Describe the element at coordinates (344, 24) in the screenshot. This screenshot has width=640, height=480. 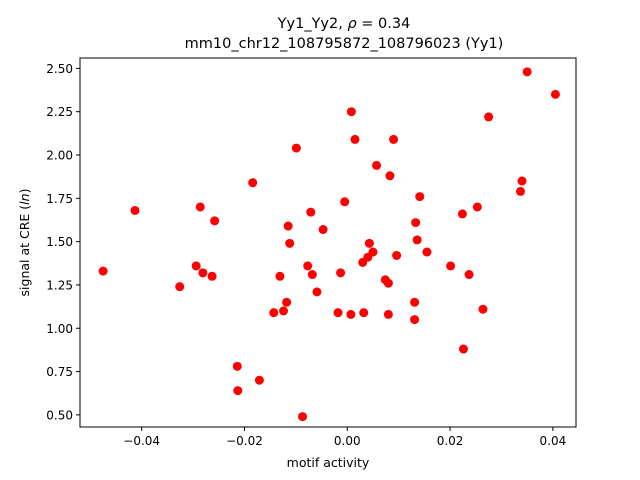
I see `chart-title-line1: Yy1_Yy2, ρ = 0.34` at that location.